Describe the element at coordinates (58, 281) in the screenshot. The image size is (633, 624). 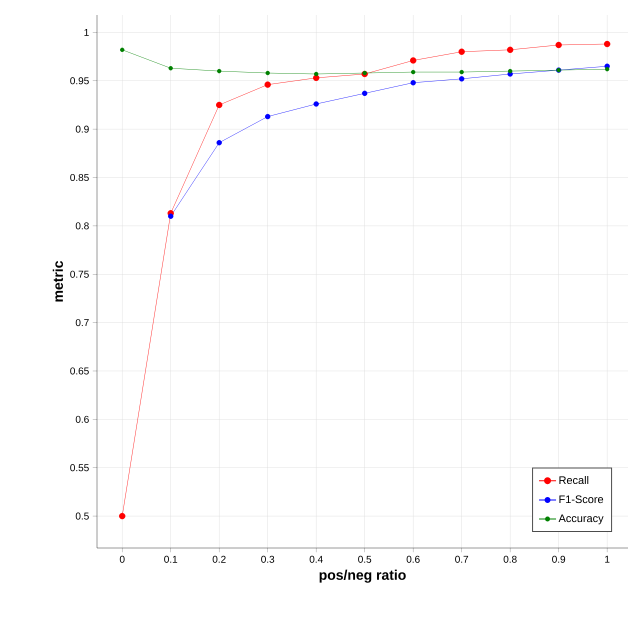
I see `y-axis-title: metric` at that location.